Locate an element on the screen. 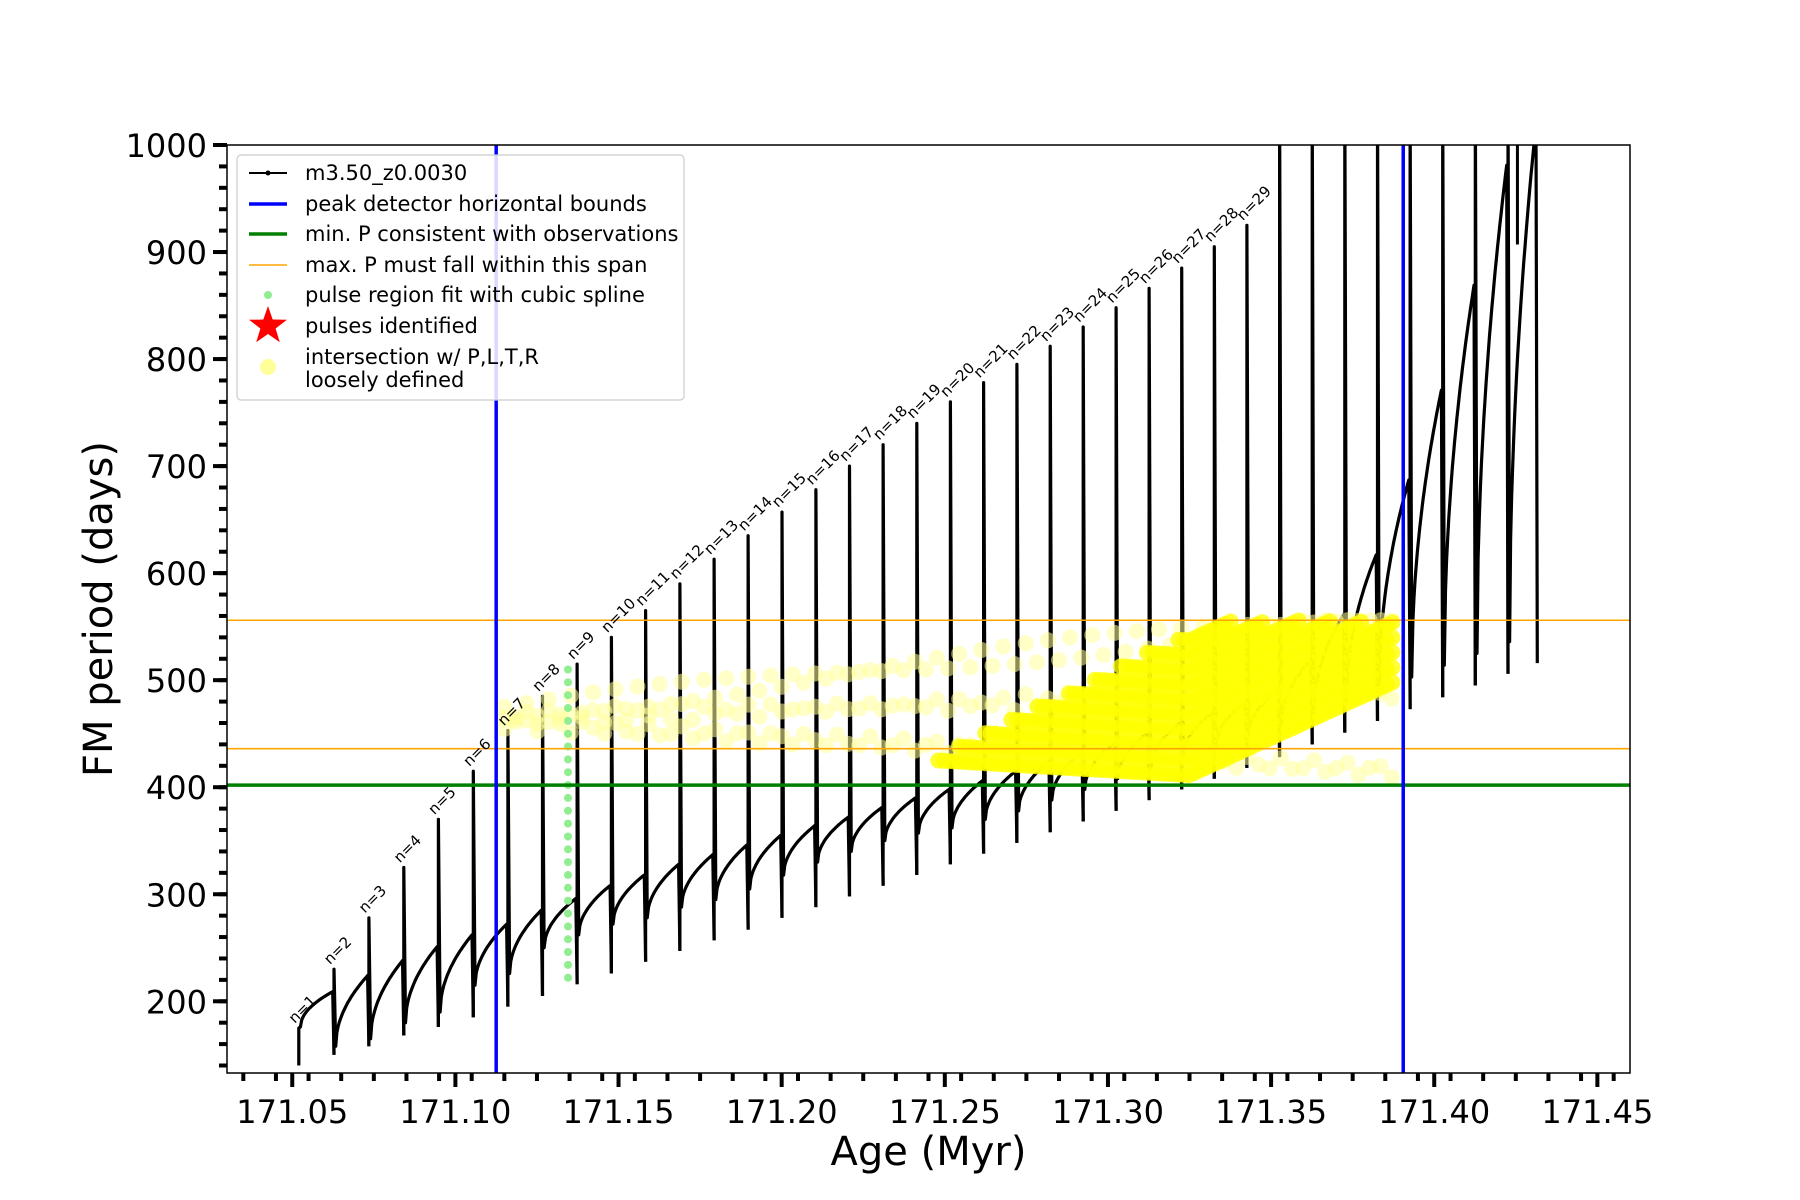 This screenshot has height=1200, width=1800. pulse-number-label: n=21 is located at coordinates (991, 361).